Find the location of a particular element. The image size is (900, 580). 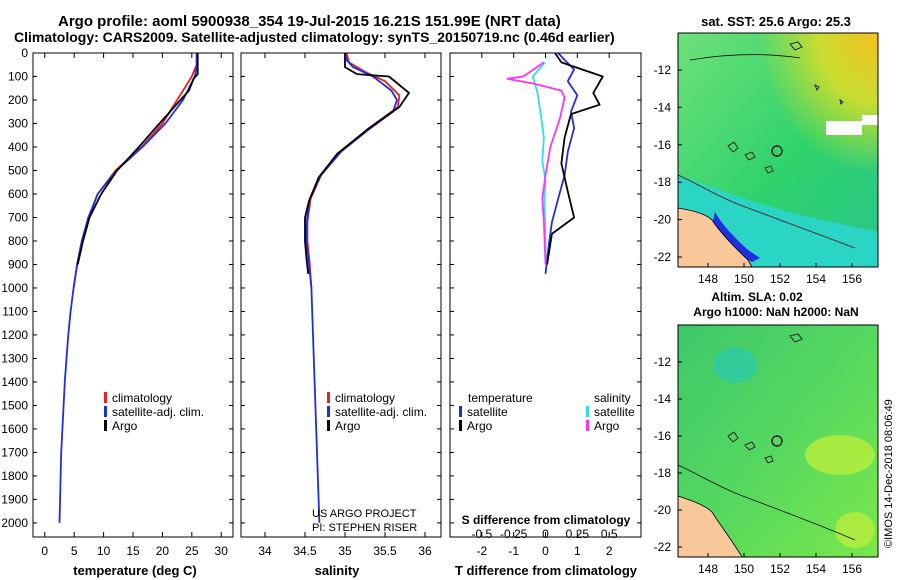

series-line-climatology is located at coordinates (135, 171).